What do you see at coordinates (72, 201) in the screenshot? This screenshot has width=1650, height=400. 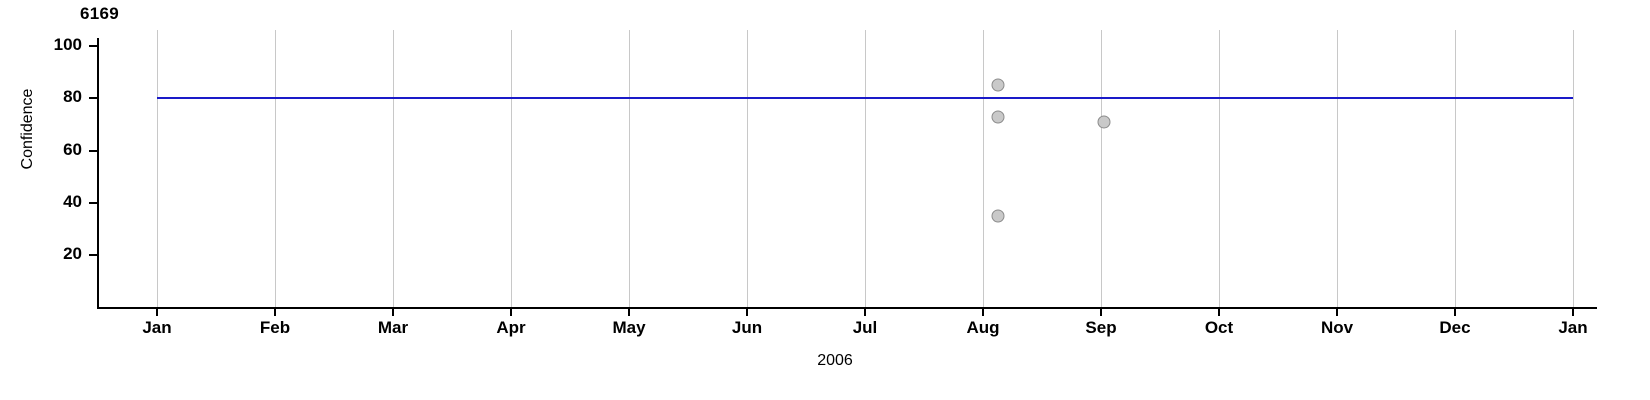 I see `y-tick-label-40: 40` at bounding box center [72, 201].